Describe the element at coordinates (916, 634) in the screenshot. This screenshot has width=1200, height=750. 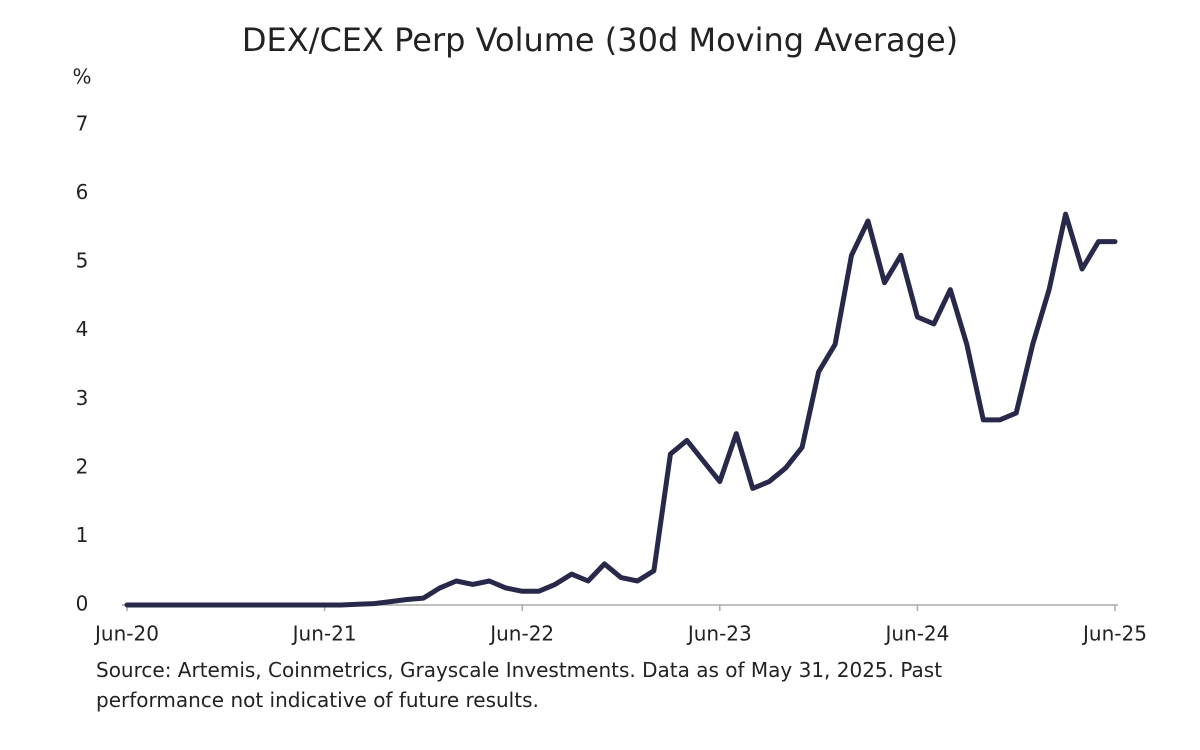
I see `x-tick-label: Jun-24` at that location.